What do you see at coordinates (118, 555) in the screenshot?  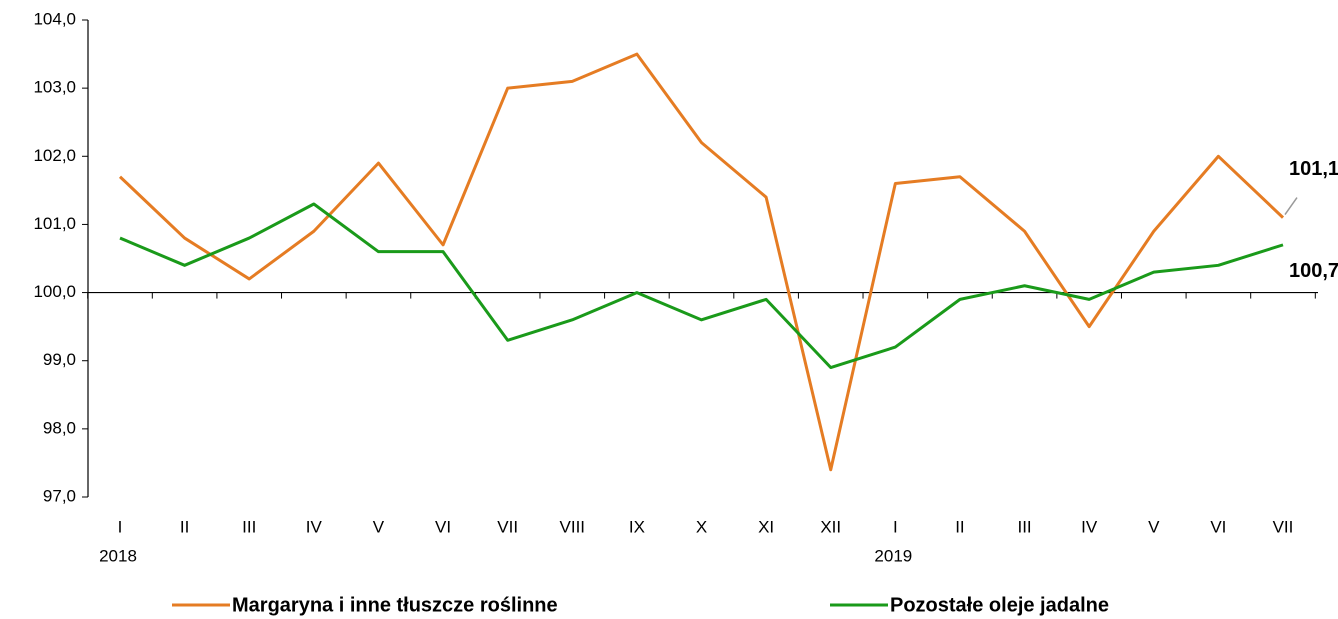 I see `year-label: 2018` at bounding box center [118, 555].